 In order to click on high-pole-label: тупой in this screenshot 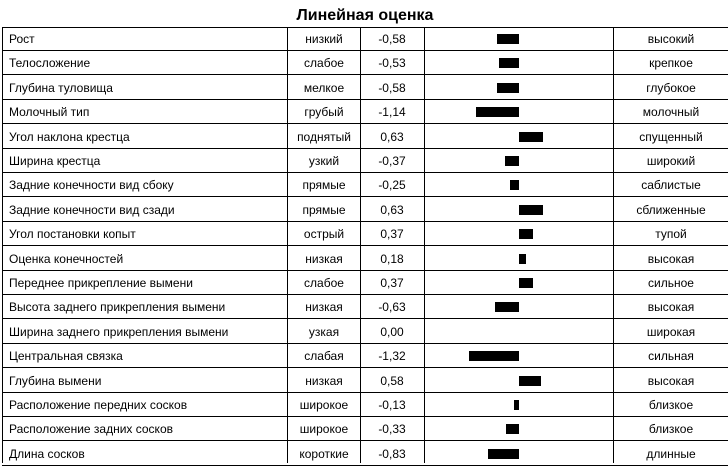, I will do `click(671, 234)`.